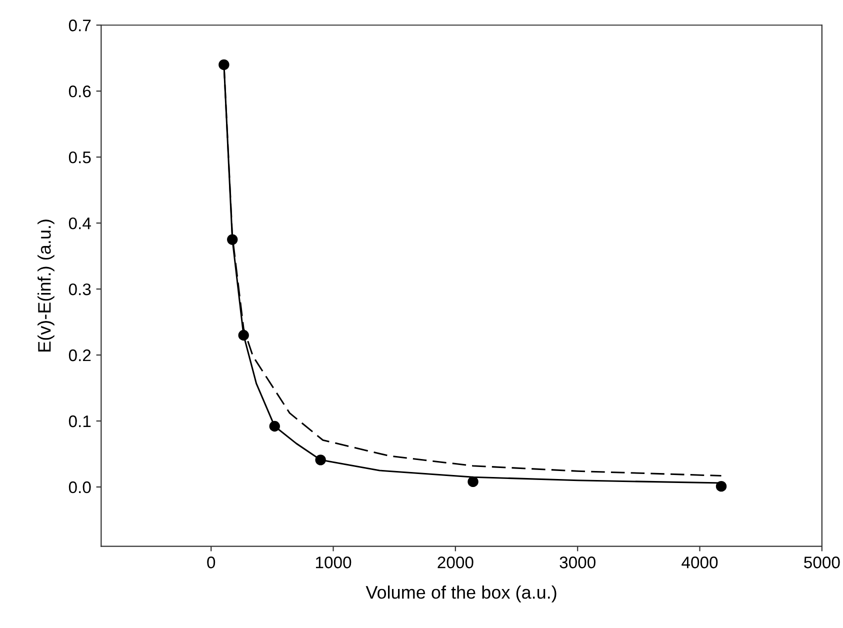 This screenshot has width=843, height=628. Describe the element at coordinates (578, 562) in the screenshot. I see `x-tick-label: 3000` at that location.